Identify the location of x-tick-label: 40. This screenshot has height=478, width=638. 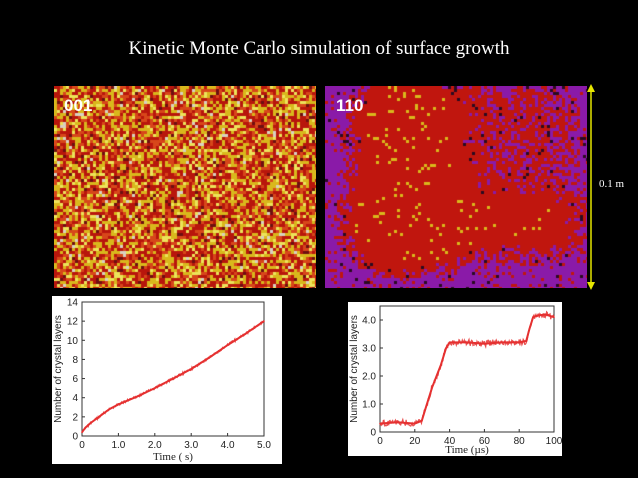
(450, 441).